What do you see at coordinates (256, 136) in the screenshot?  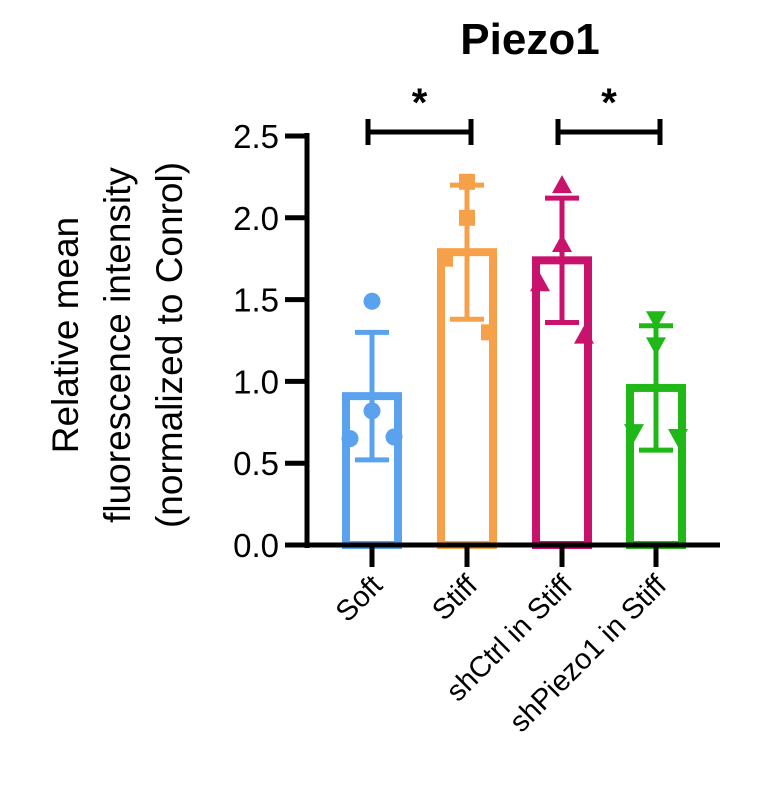 I see `y-tick-label-5: 2.5` at bounding box center [256, 136].